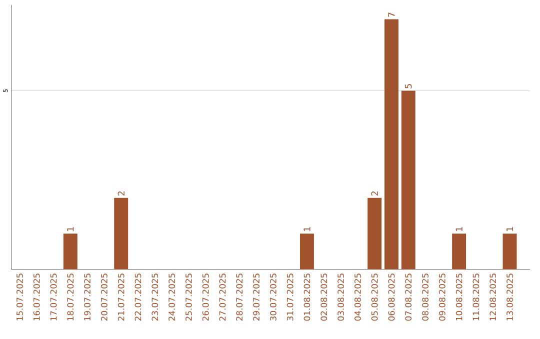  I want to click on x-tick-label: 11.08.2025, so click(476, 297).